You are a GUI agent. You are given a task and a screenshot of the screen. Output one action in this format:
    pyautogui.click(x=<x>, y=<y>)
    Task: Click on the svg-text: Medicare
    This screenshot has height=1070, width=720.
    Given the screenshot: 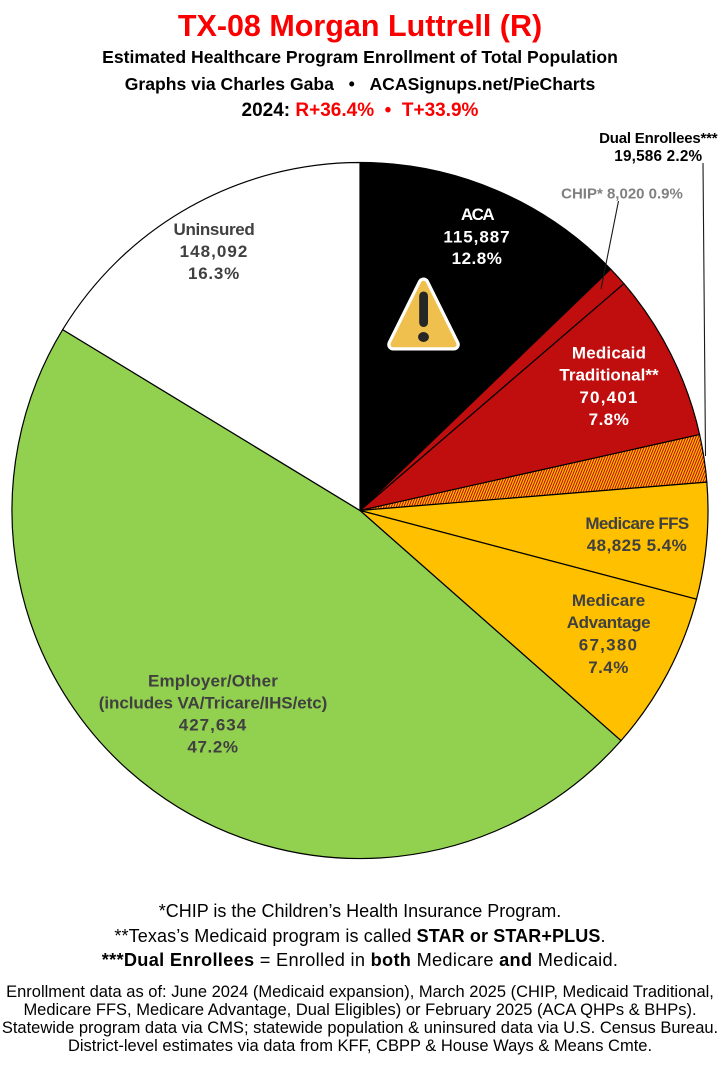 What is the action you would take?
    pyautogui.click(x=608, y=600)
    